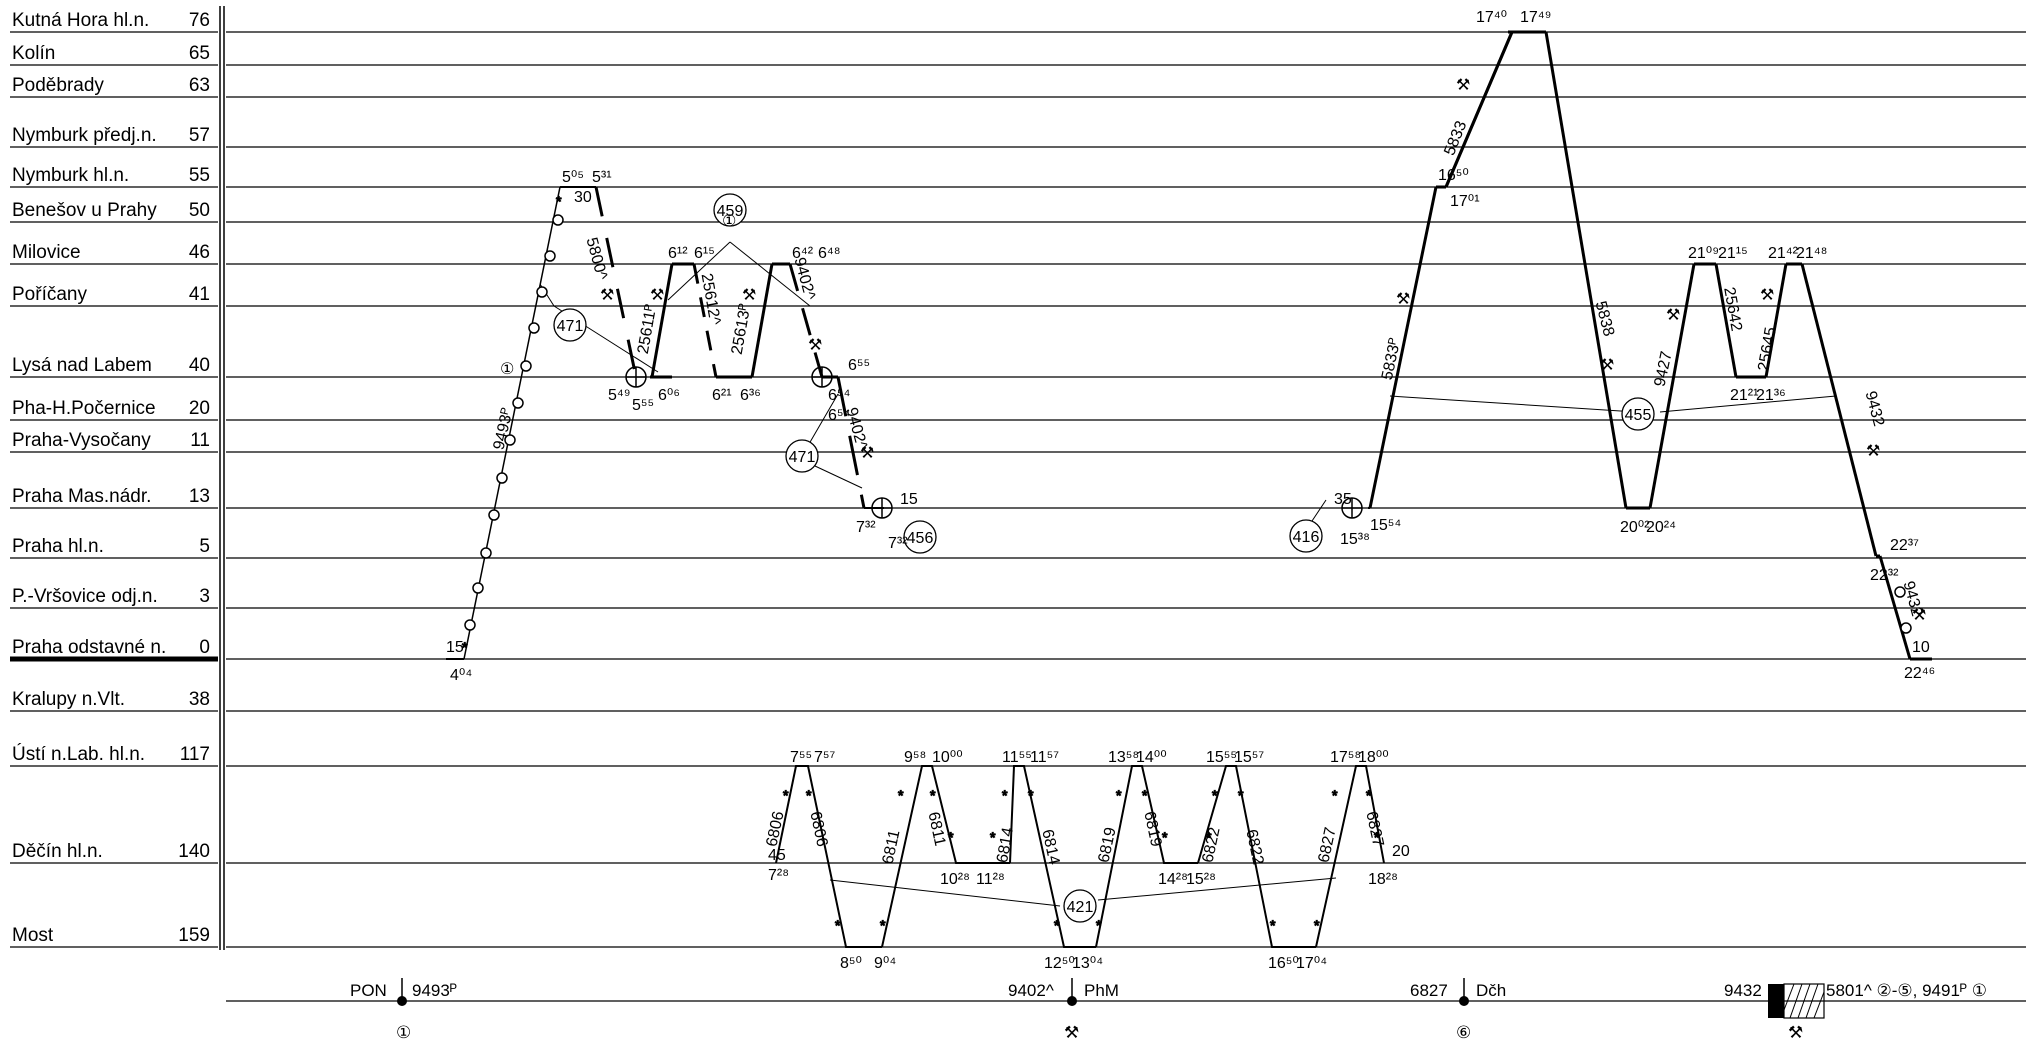 Image resolution: width=2026 pixels, height=1041 pixels. What do you see at coordinates (583, 197) in the screenshot?
I see `time-label: 30` at bounding box center [583, 197].